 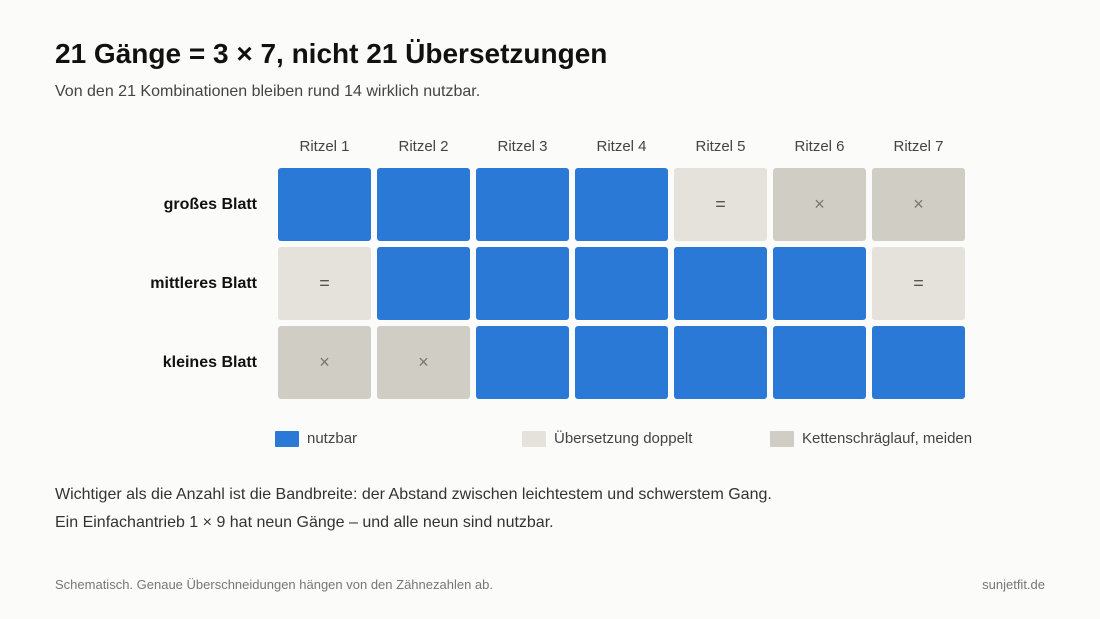 I want to click on legend-item-avoid: Kettenschräglauf, meiden, so click(x=871, y=438).